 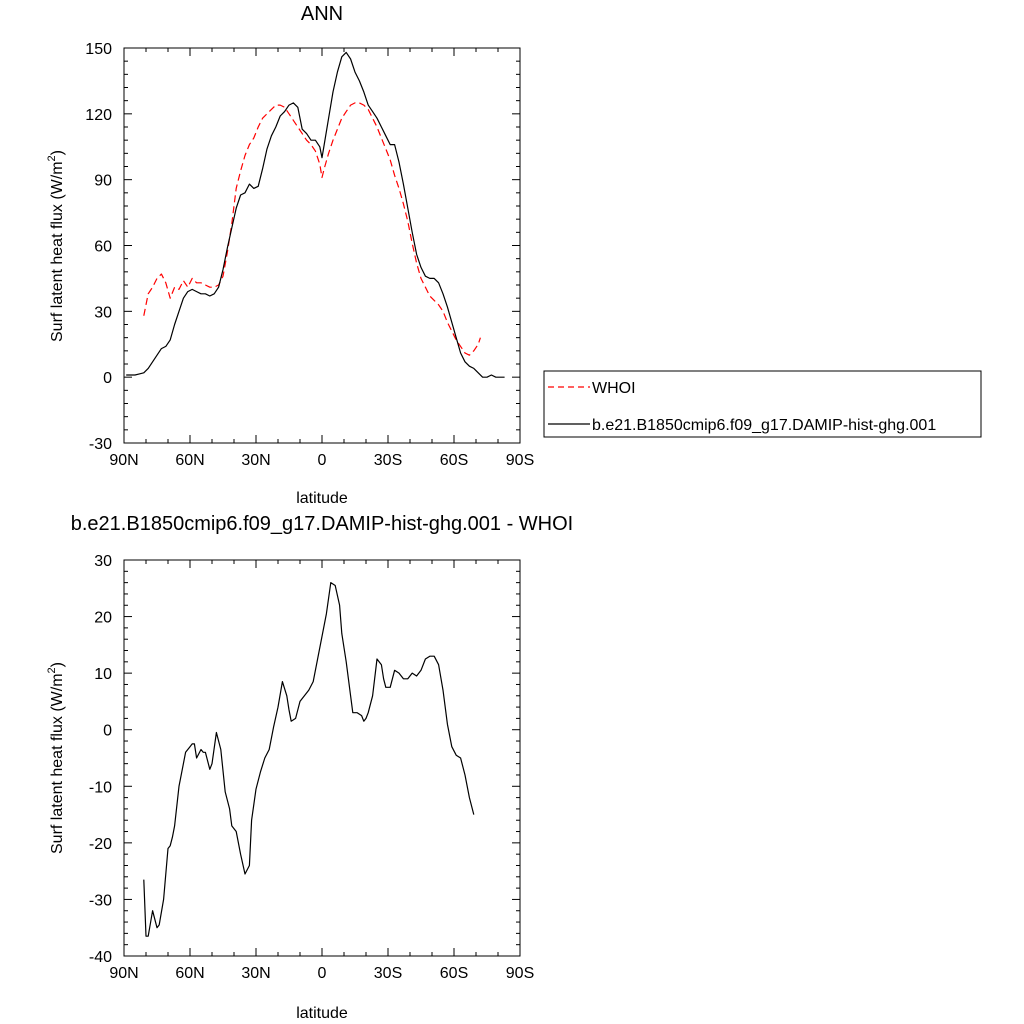 I want to click on chart-top-y-tick-labels: -30 0 30 60 90 120 150, so click(x=98, y=247).